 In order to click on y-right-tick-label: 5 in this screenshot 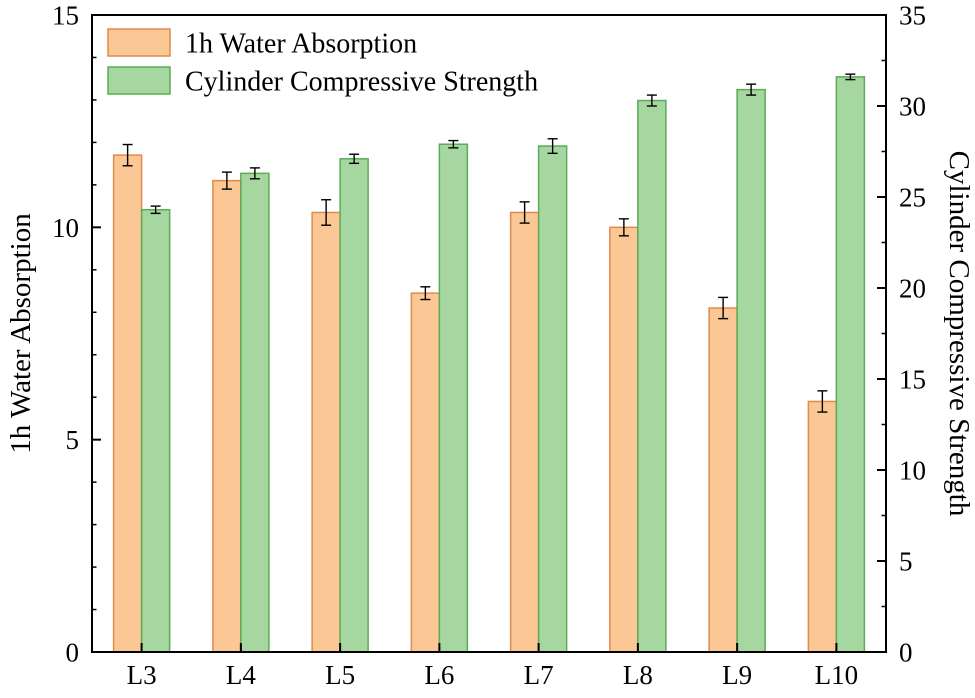, I will do `click(906, 561)`.